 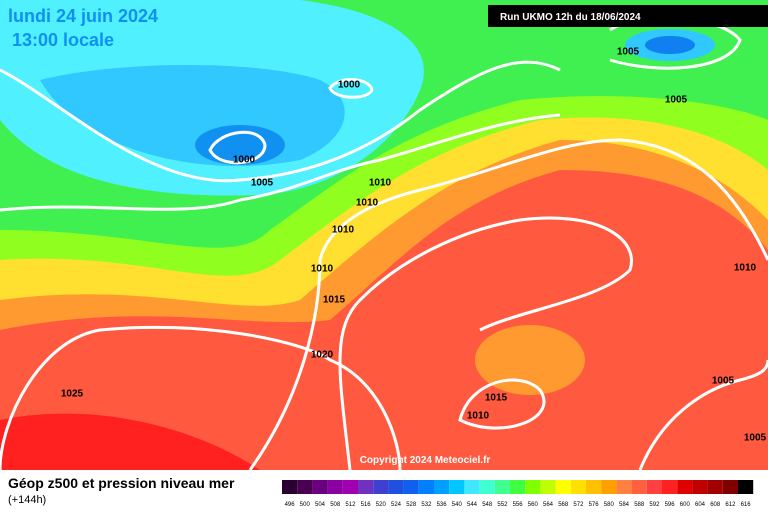 I want to click on isobar-label: 1025, so click(x=72, y=394).